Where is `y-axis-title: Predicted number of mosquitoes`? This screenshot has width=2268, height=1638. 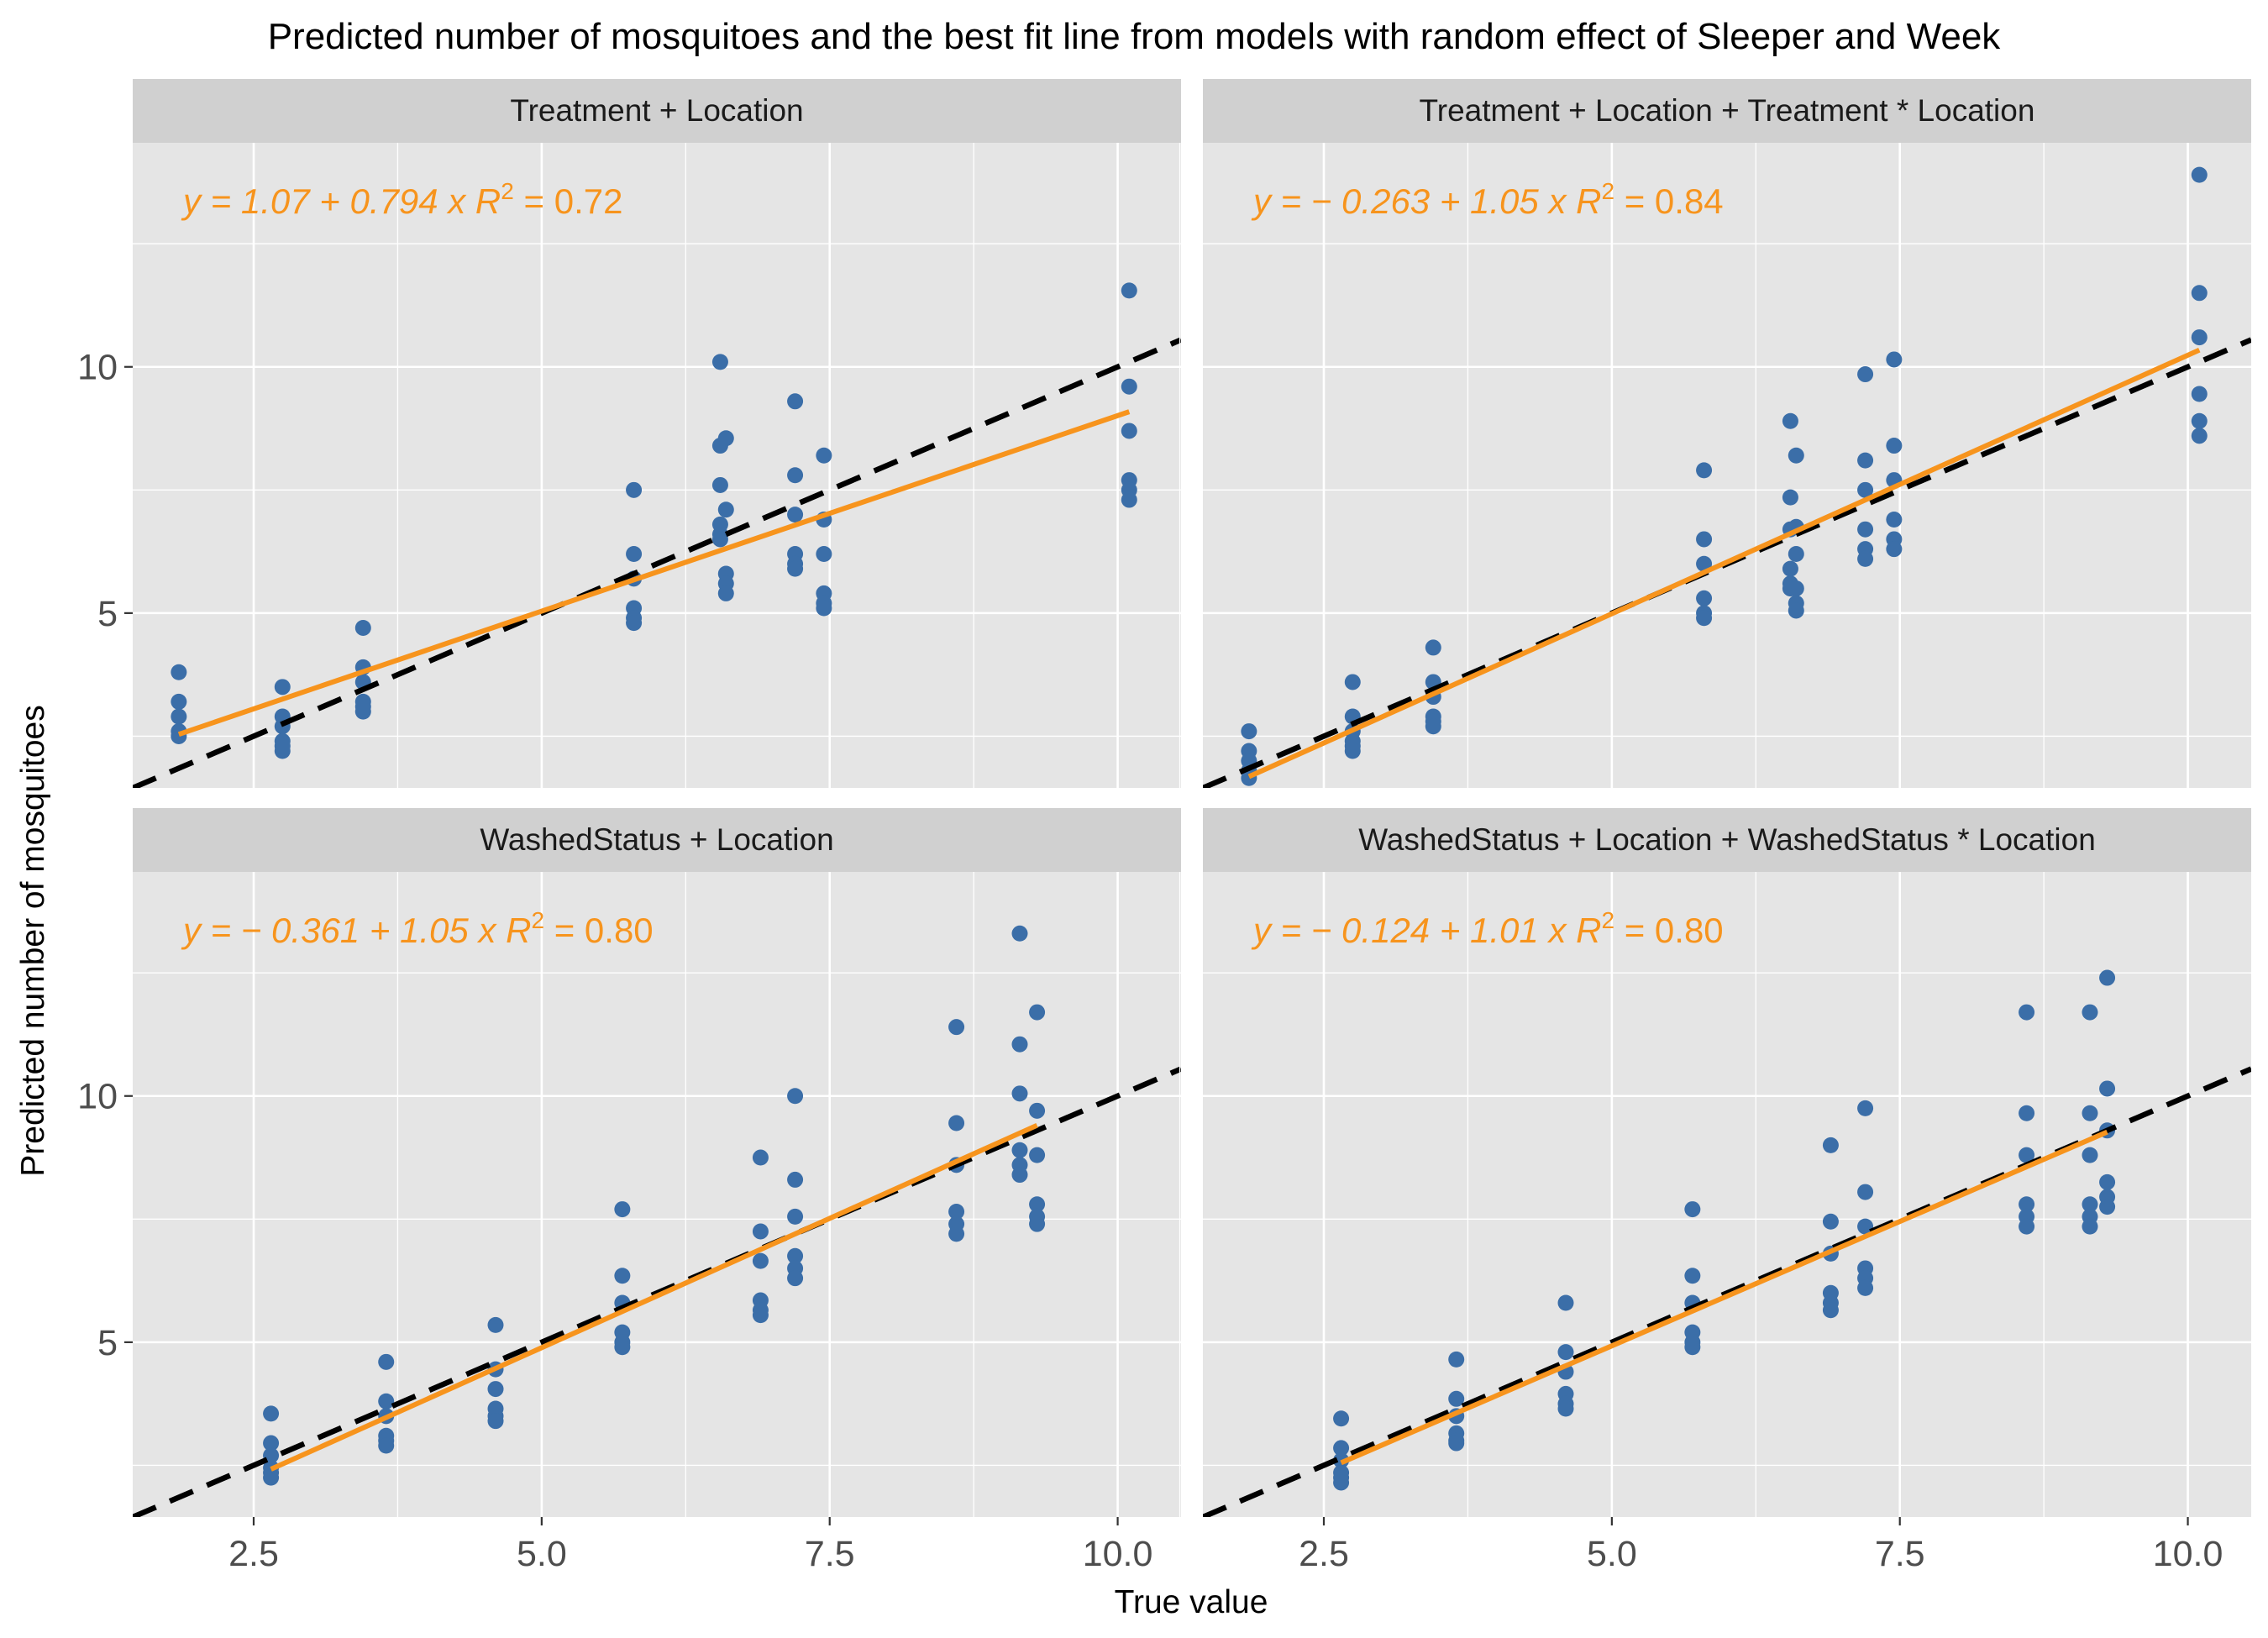 y-axis-title: Predicted number of mosquitoes is located at coordinates (33, 940).